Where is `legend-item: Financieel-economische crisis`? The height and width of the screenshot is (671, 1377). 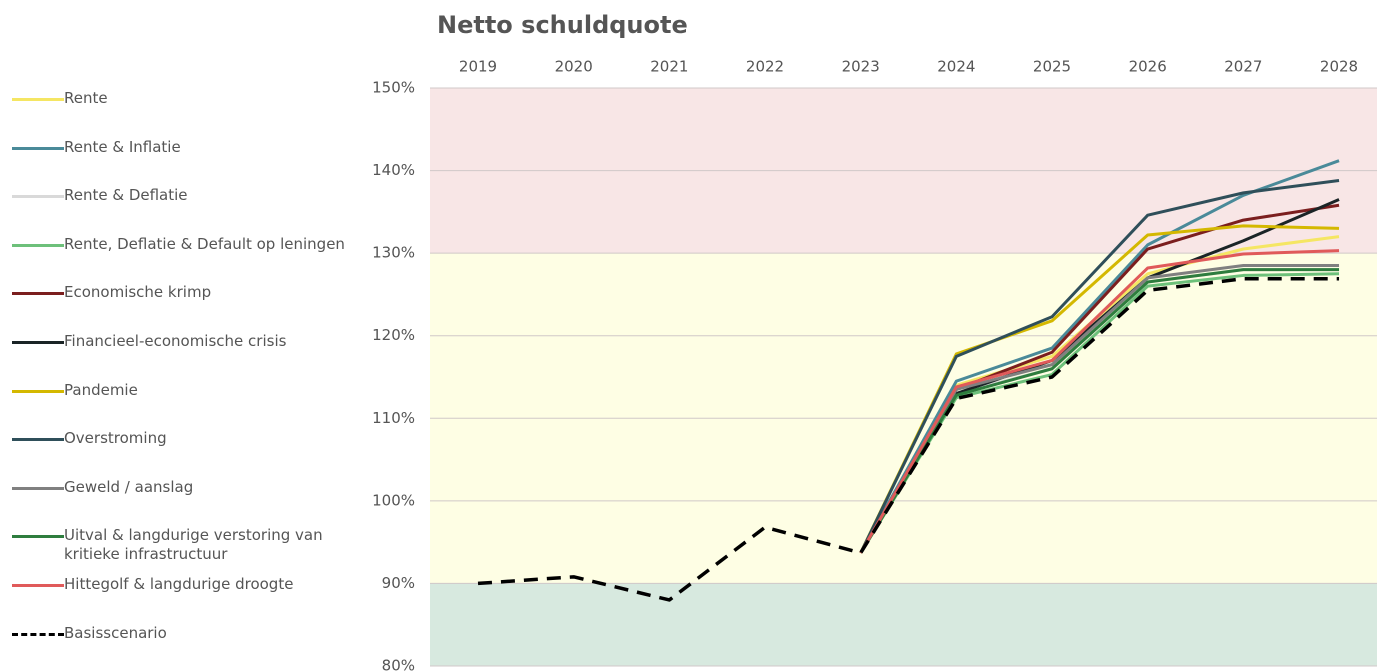 legend-item: Financieel-economische crisis is located at coordinates (149, 341).